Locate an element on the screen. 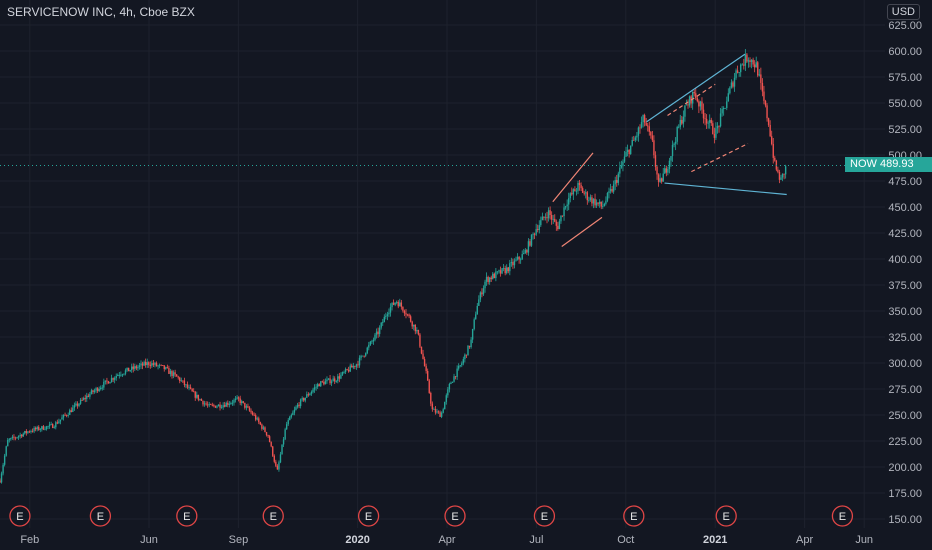 This screenshot has width=932, height=550. earnings-circle is located at coordinates (726, 516).